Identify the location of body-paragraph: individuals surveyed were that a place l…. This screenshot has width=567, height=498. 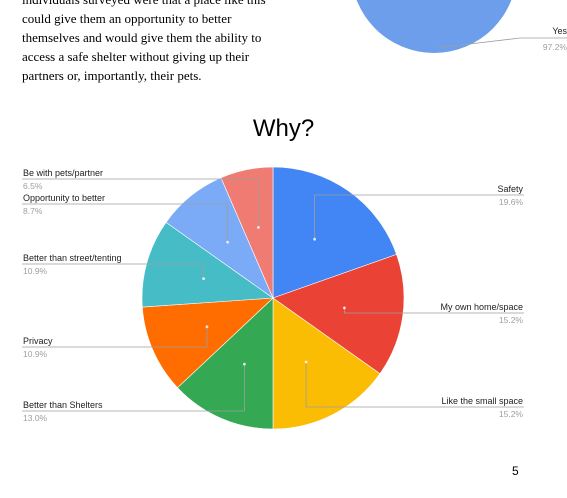
(147, 42).